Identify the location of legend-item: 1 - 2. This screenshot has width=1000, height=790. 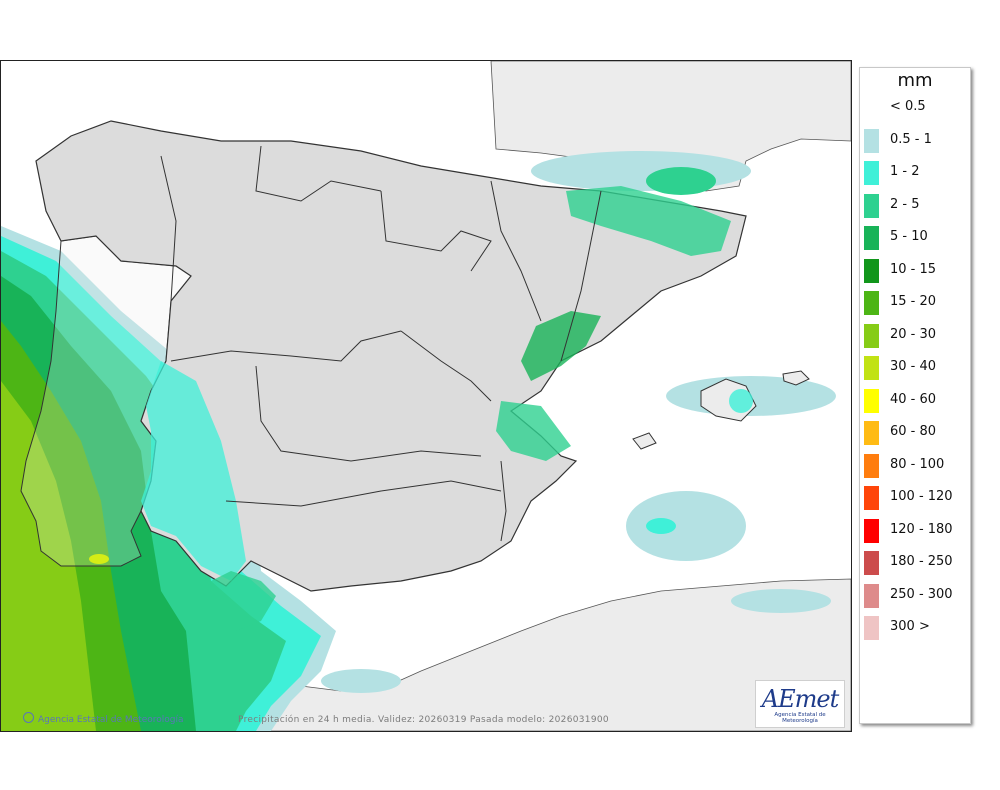
(915, 173).